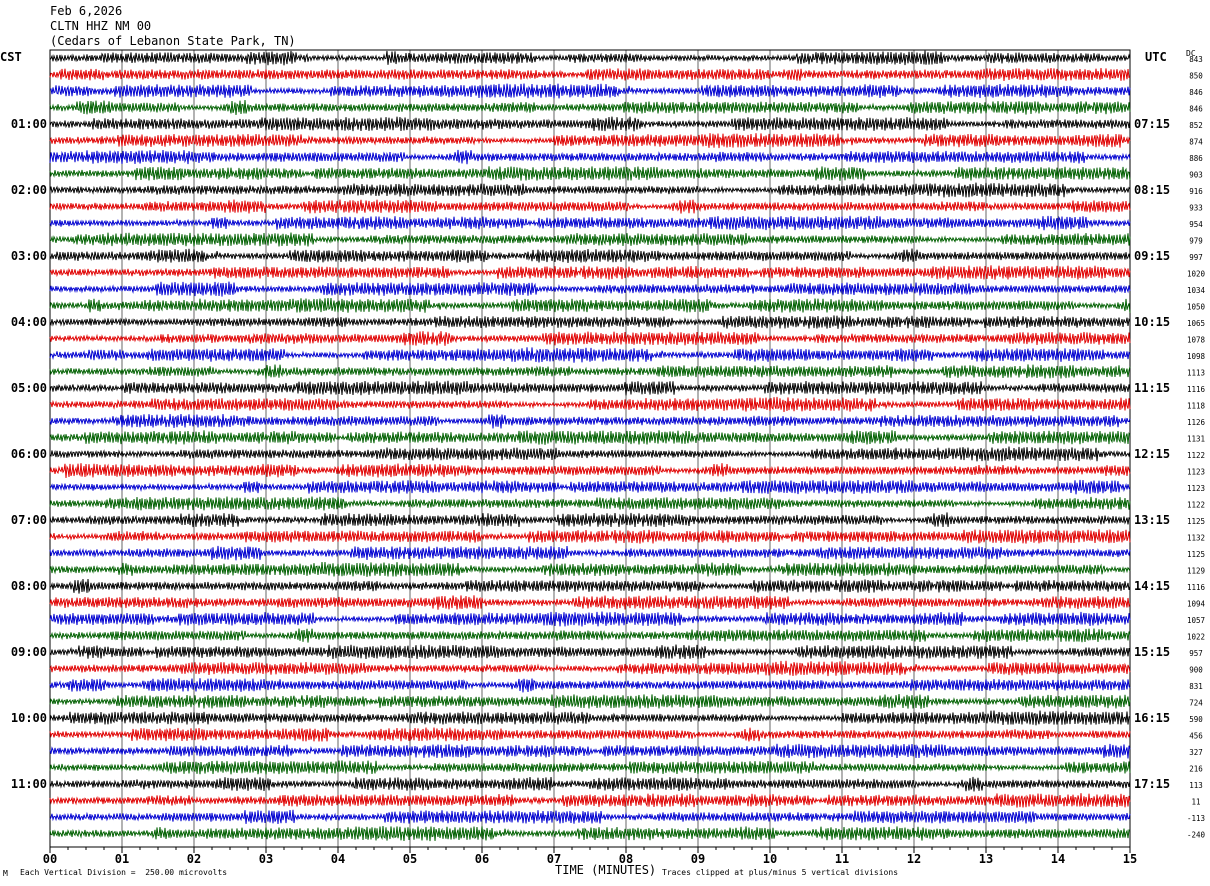 The width and height of the screenshot is (1210, 886). Describe the element at coordinates (1152, 322) in the screenshot. I see `right-hour-label: 10:15` at that location.